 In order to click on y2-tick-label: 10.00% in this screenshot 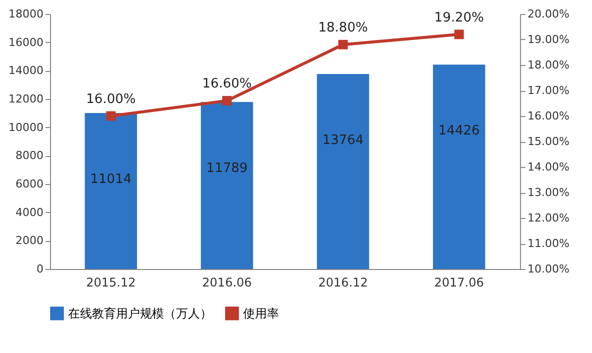, I will do `click(549, 269)`.